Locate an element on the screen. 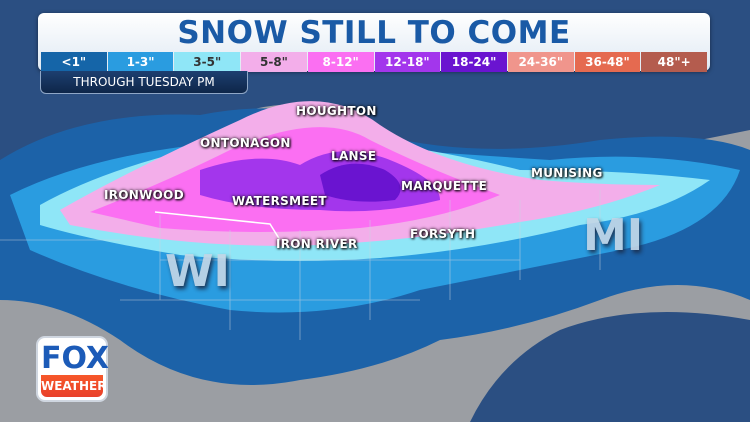  city-label: MARQUETTE is located at coordinates (444, 186).